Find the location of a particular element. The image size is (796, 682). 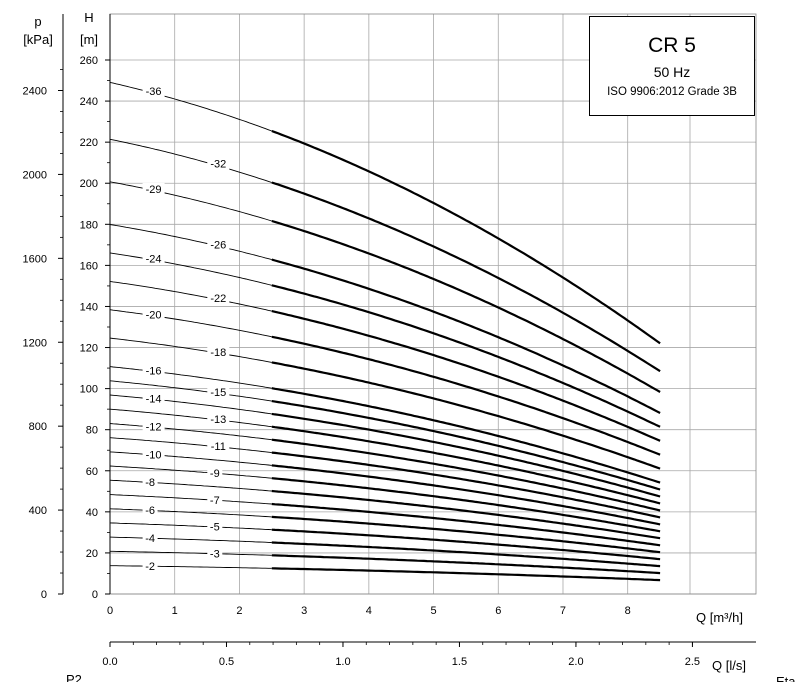

curve-label-8: -8 is located at coordinates (150, 483).